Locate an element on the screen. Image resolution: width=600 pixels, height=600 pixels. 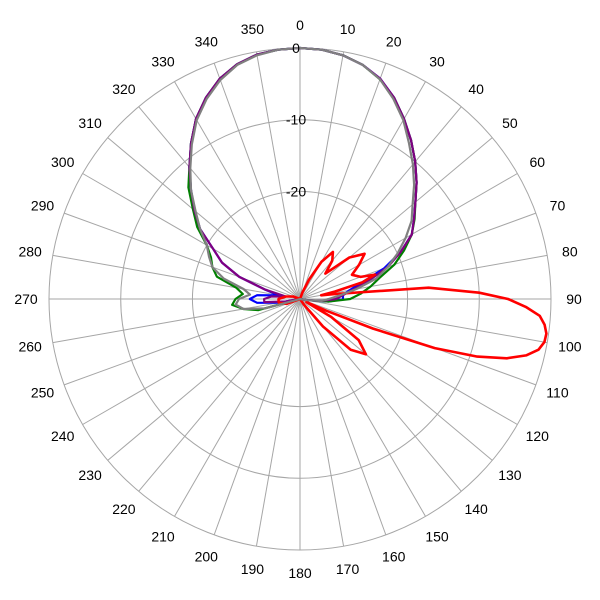
angle-tick-label: 140 is located at coordinates (476, 509).